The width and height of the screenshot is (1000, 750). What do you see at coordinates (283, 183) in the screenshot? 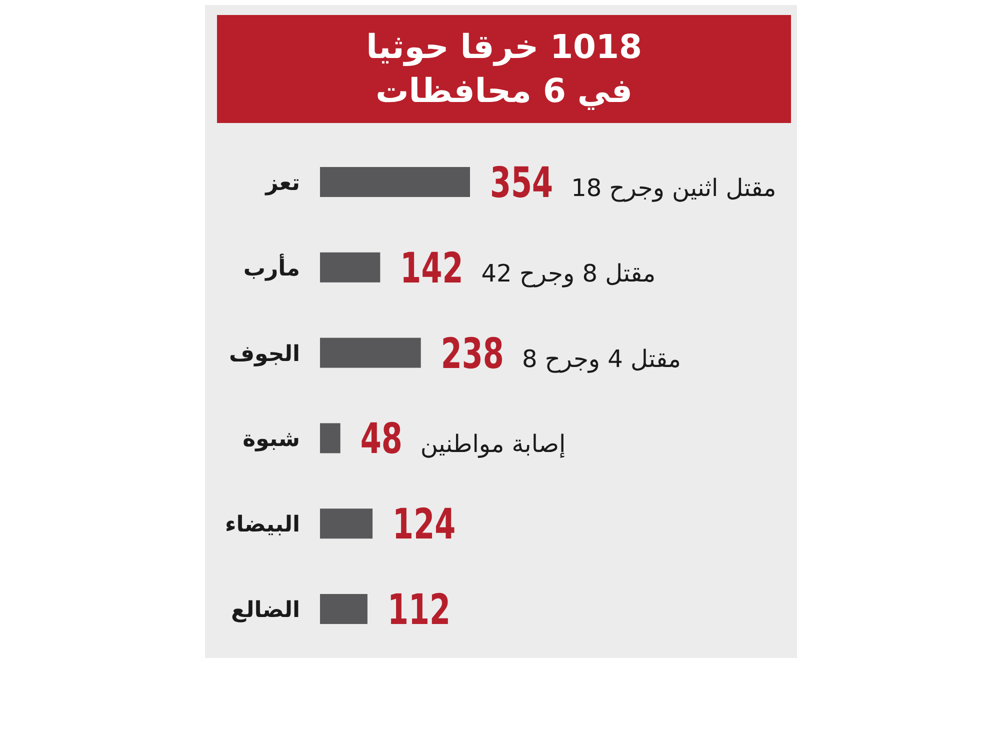
I see `category-label: تعز` at bounding box center [283, 183].